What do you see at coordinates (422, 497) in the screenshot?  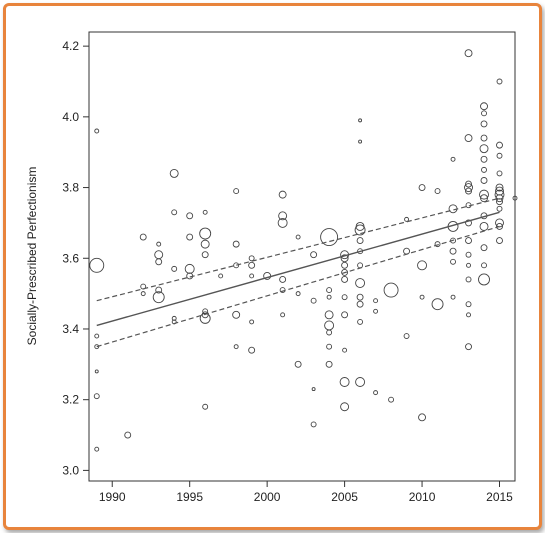 I see `x-tick-label: 2010` at bounding box center [422, 497].